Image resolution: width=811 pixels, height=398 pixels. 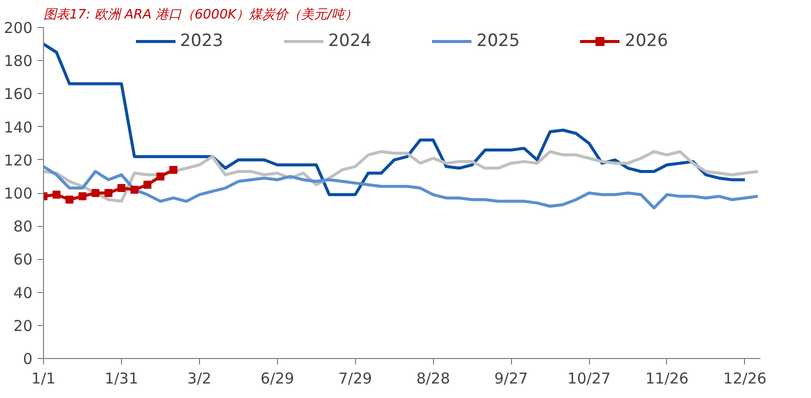 What do you see at coordinates (498, 41) in the screenshot?
I see `legend-label: 2025` at bounding box center [498, 41].